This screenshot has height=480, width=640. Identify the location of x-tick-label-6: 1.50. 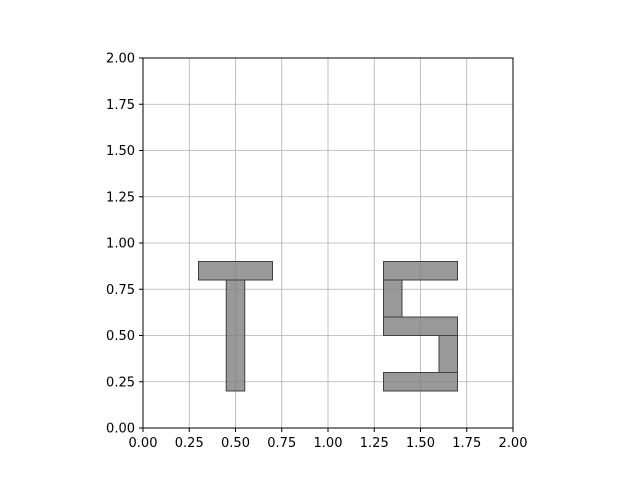
(420, 443).